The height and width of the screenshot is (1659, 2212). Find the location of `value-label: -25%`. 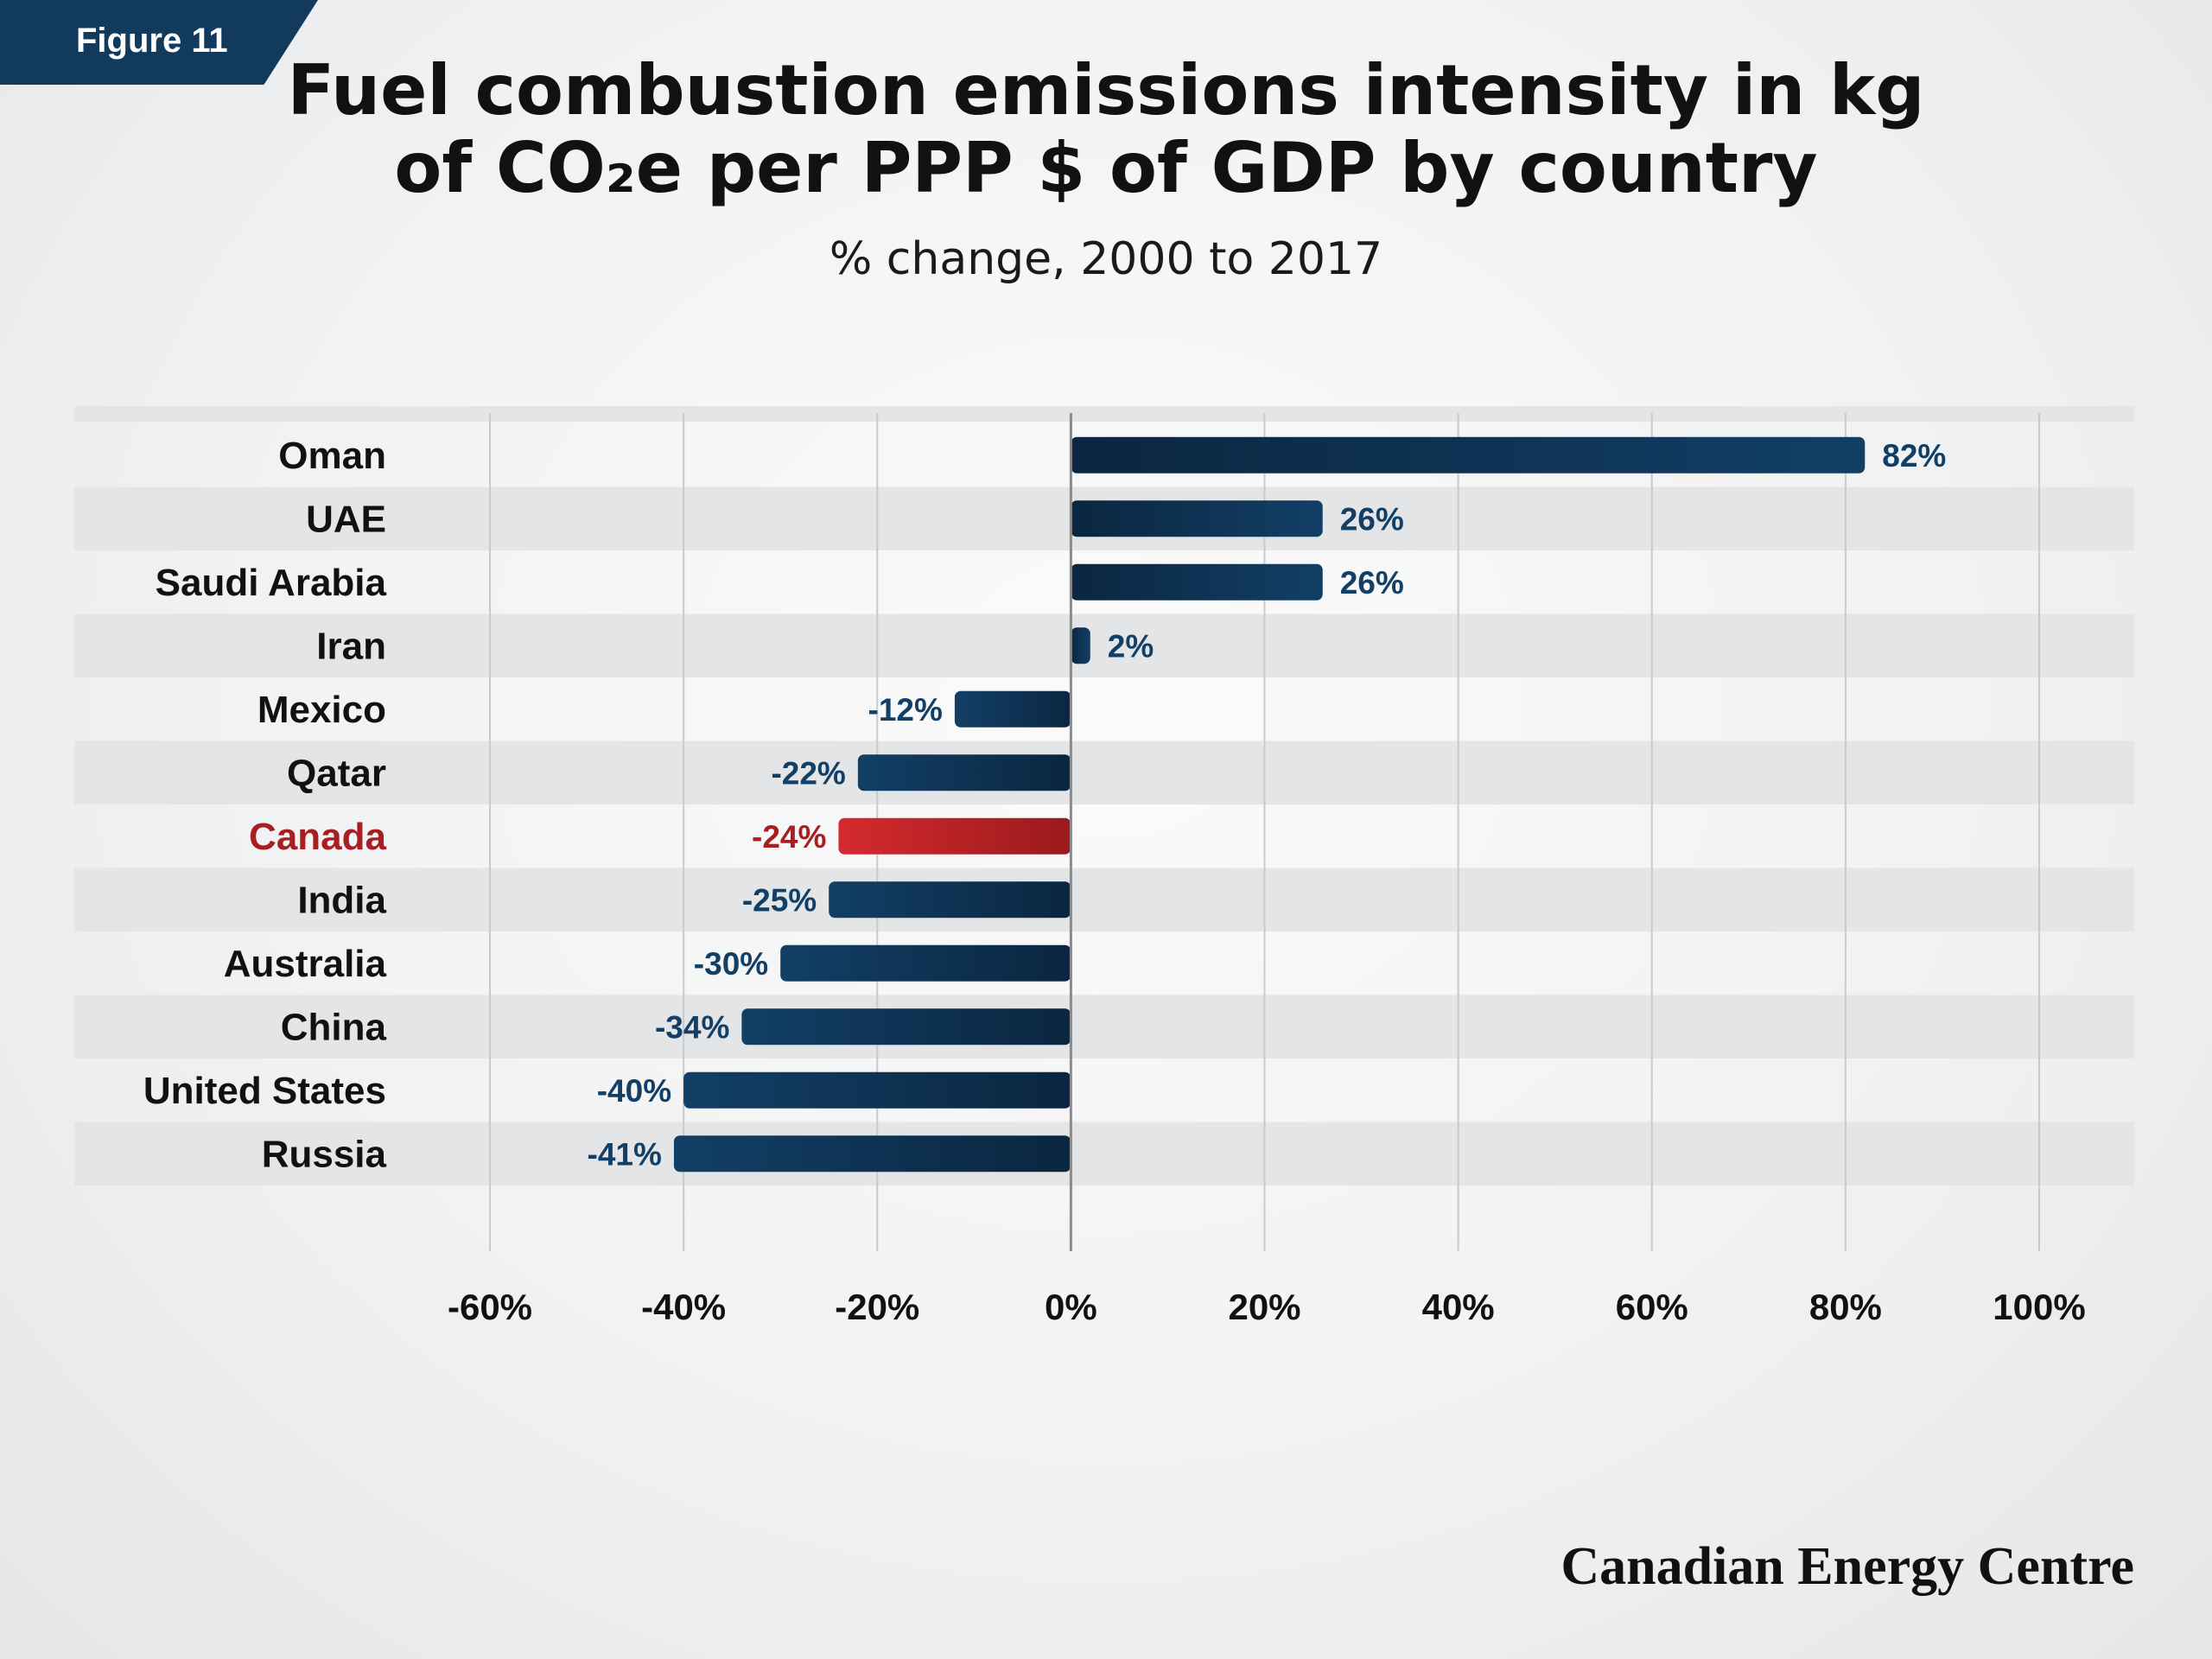

value-label: -25% is located at coordinates (779, 900).